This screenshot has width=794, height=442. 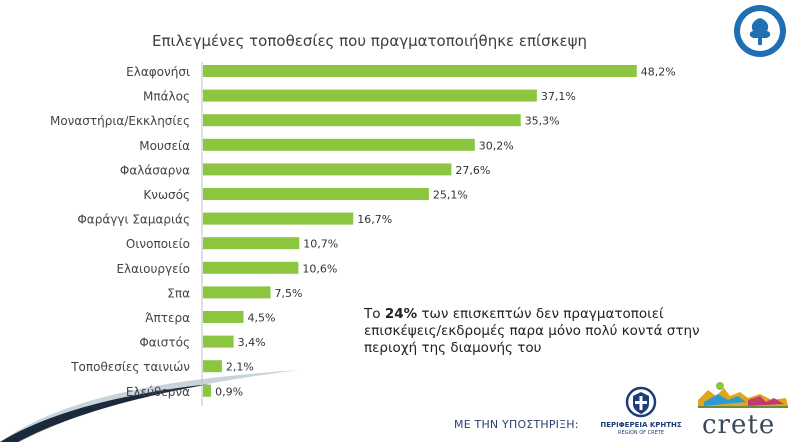 What do you see at coordinates (167, 318) in the screenshot?
I see `category-label: Άπτερα` at bounding box center [167, 318].